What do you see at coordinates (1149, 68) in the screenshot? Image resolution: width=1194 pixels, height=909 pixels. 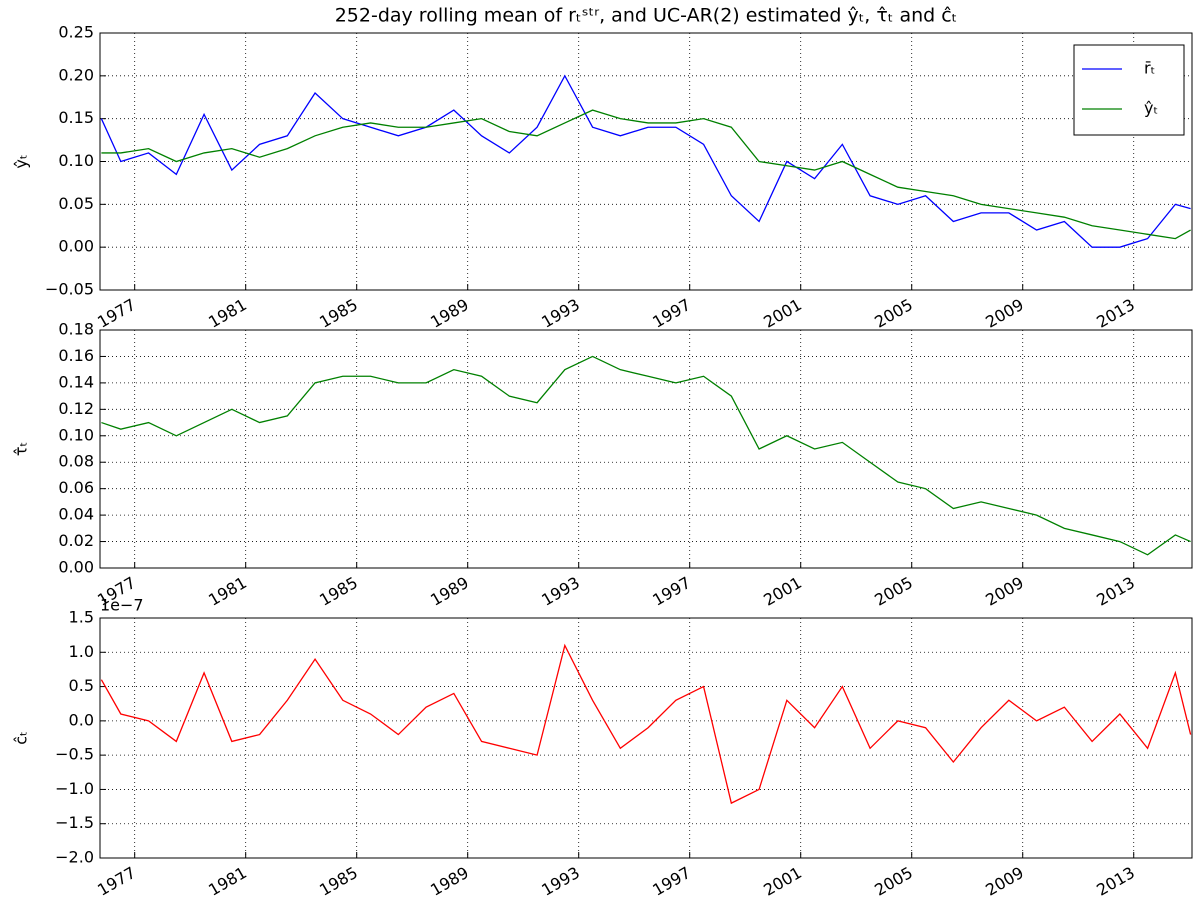 I see `legend-label: r̄ₜ` at bounding box center [1149, 68].